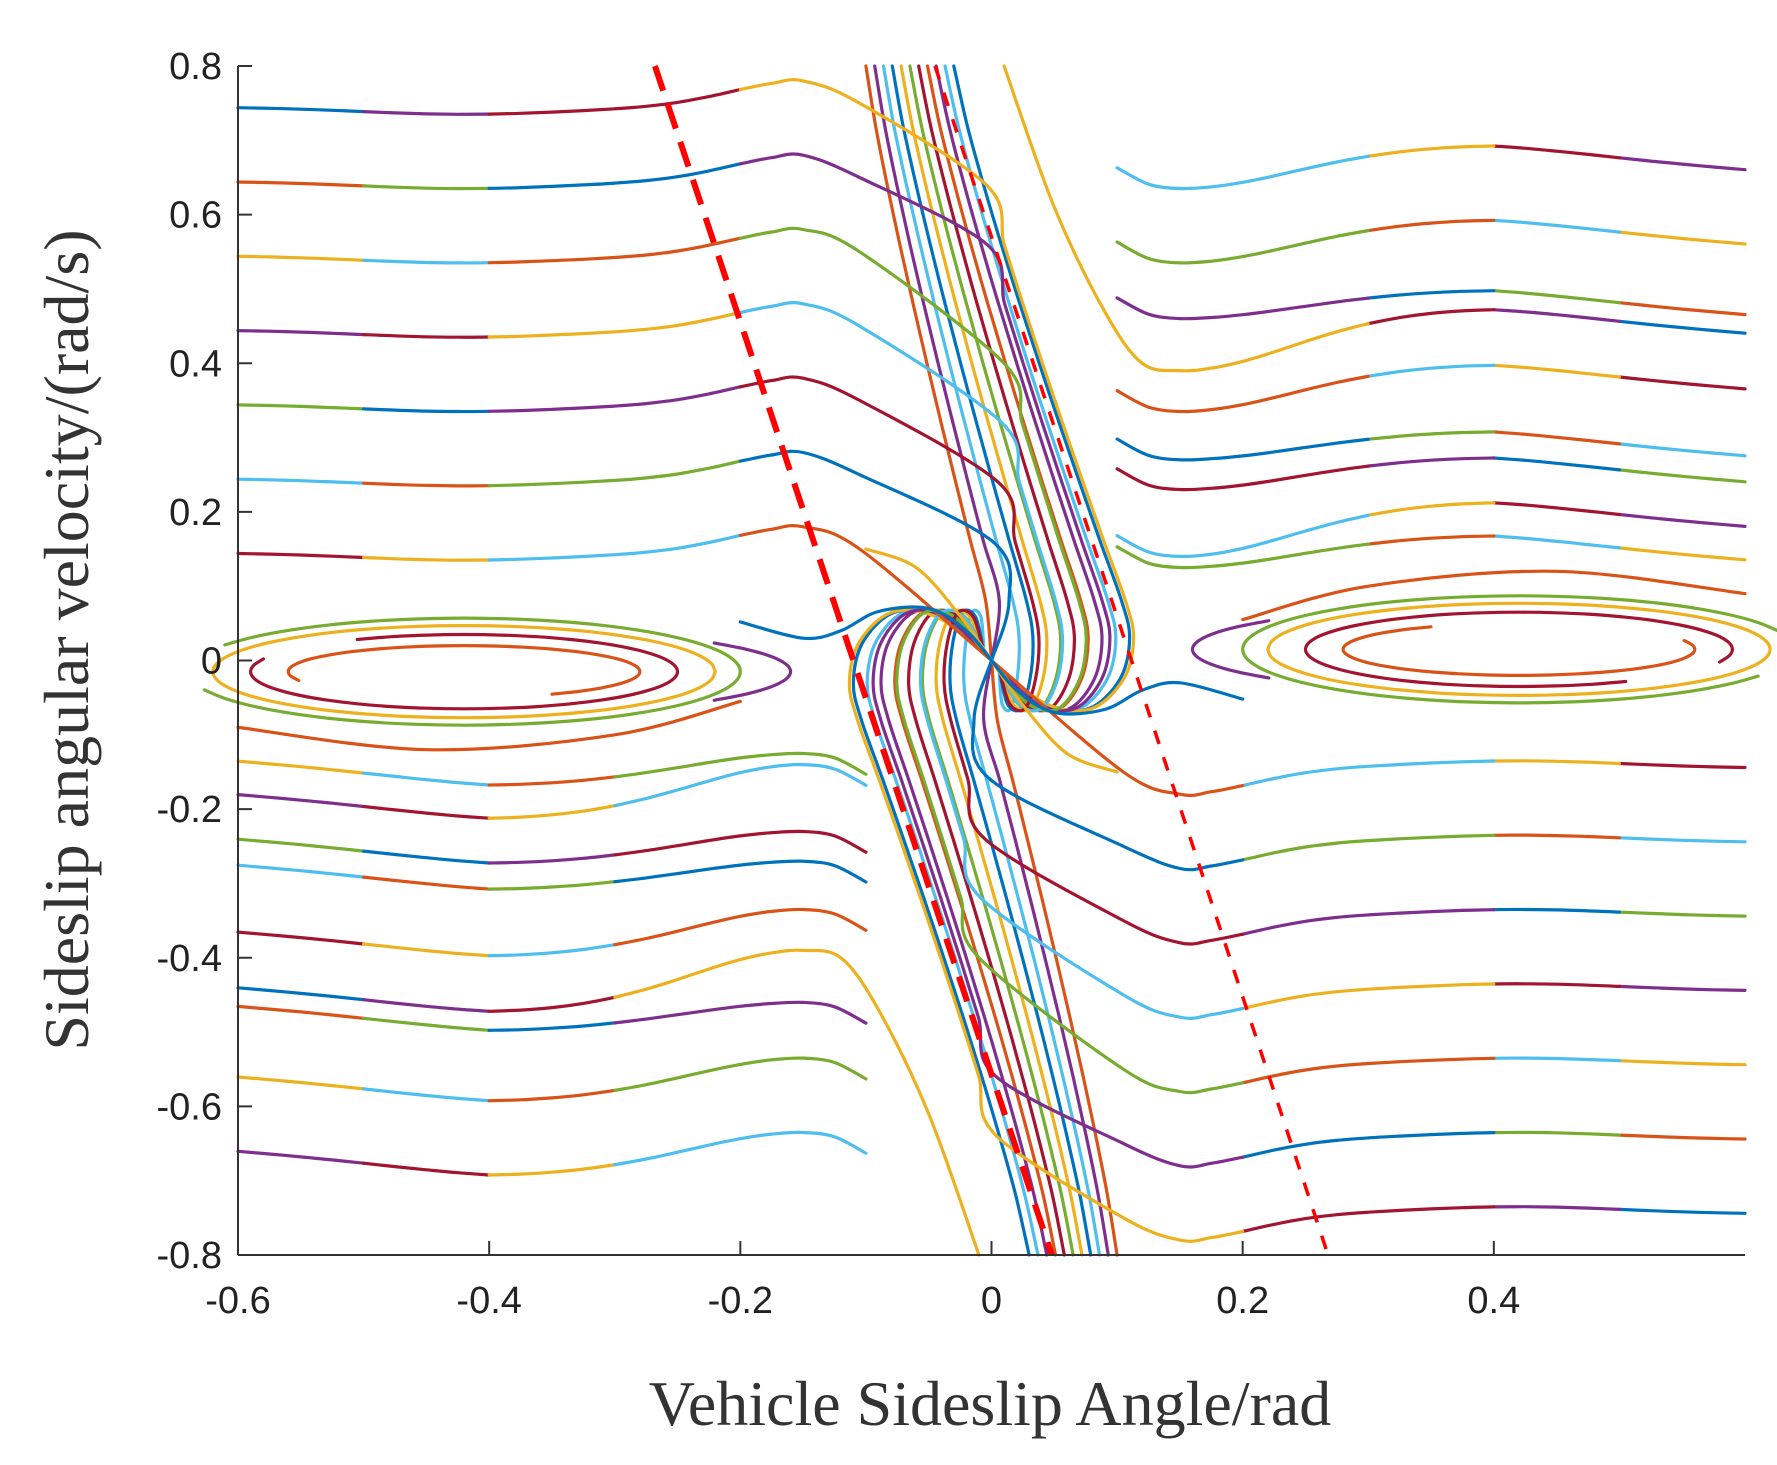  What do you see at coordinates (195, 364) in the screenshot?
I see `y-tick-label: 0.4` at bounding box center [195, 364].